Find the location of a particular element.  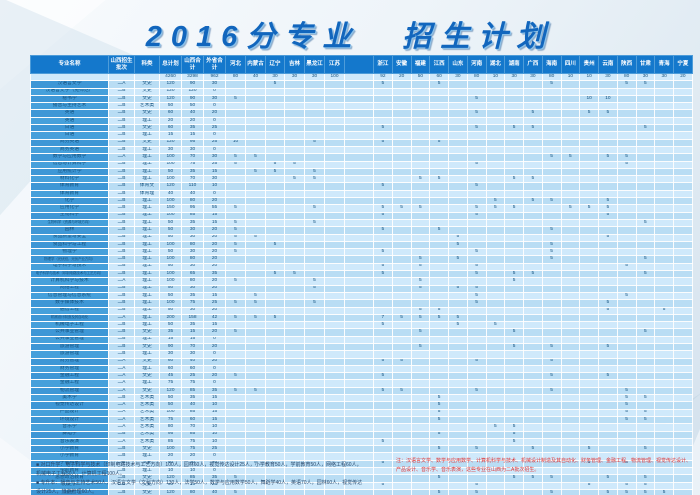

shanxi-total-cell: 40 is located at coordinates (192, 361).